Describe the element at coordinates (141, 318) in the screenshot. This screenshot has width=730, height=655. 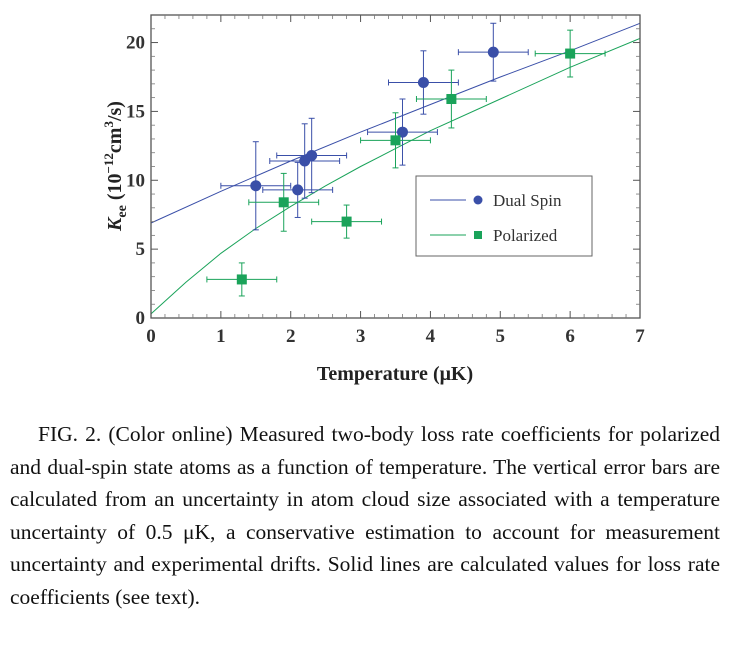
I see `y-tick-label: 0` at that location.